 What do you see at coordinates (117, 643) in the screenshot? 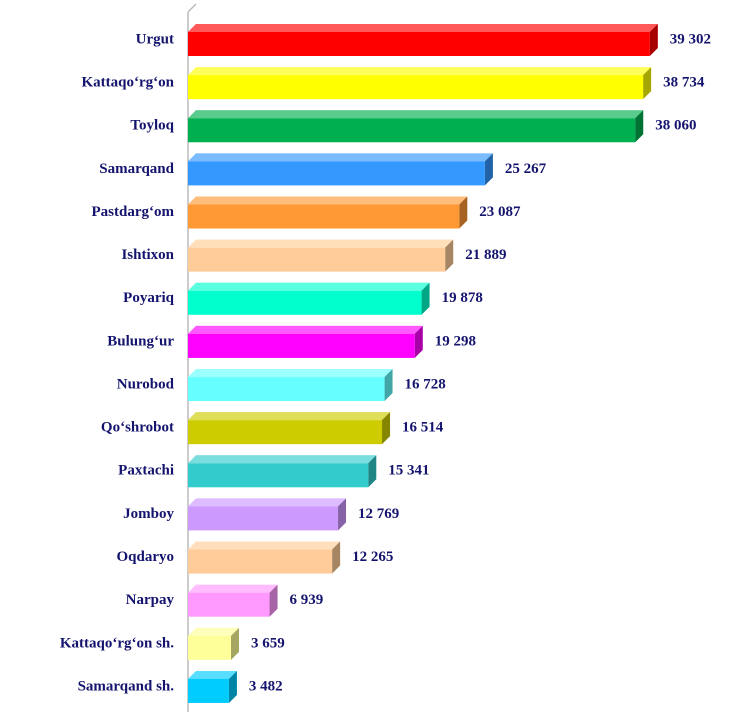
I see `category-label: Kattaqo‘rg‘on sh.` at bounding box center [117, 643].